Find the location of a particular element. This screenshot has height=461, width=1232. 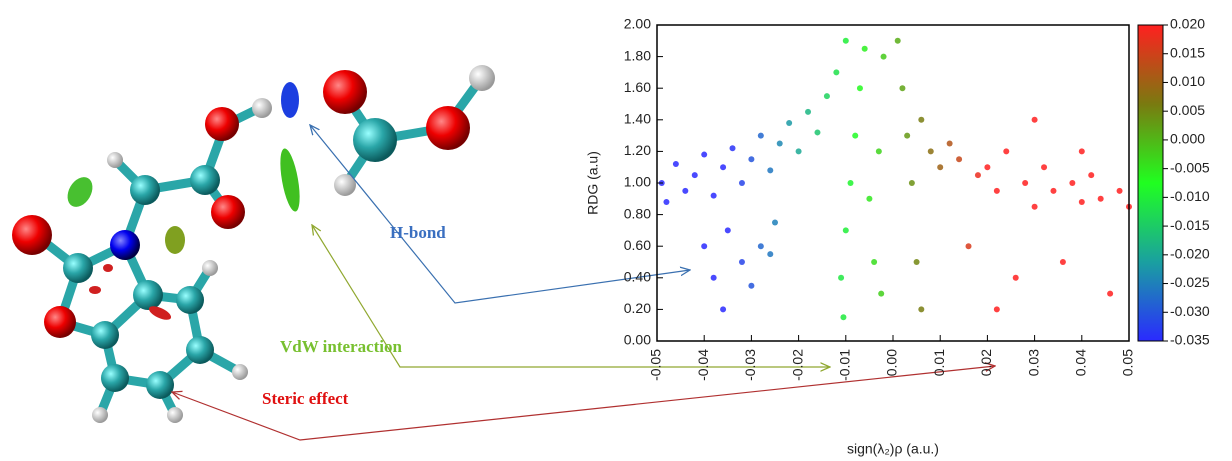

x-tick-label: -0.03 is located at coordinates (750, 365).